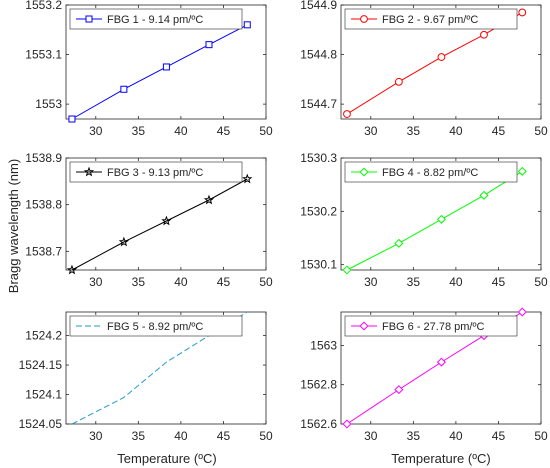 The height and width of the screenshot is (468, 550). Describe the element at coordinates (318, 265) in the screenshot. I see `y-tick-label: 1530.1` at that location.